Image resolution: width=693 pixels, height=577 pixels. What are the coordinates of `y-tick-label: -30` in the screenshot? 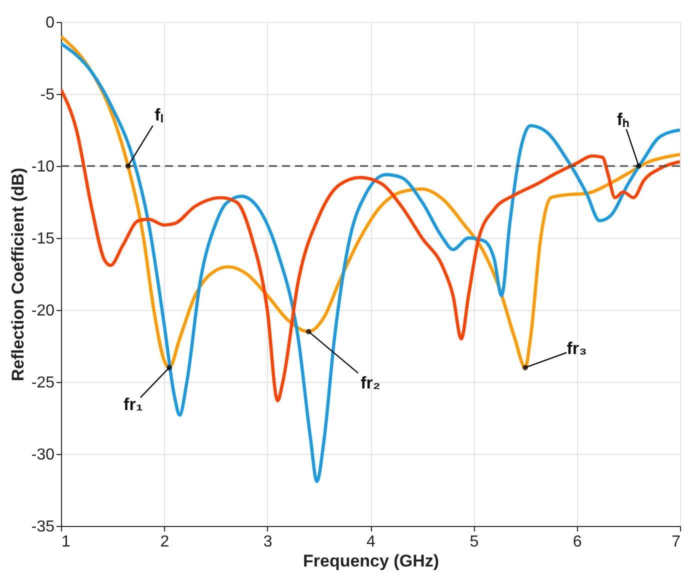 It's located at (43, 455).